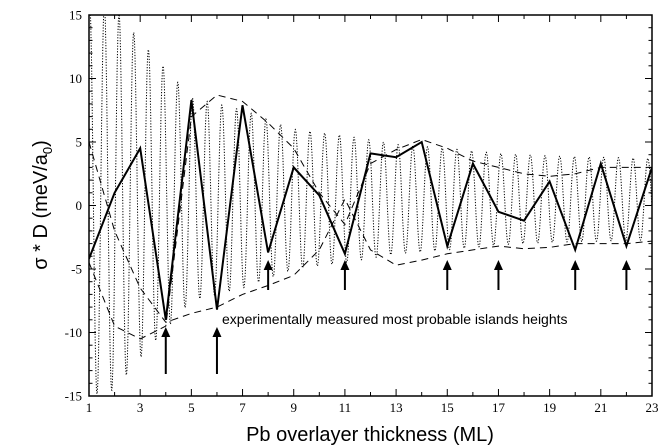 Image resolution: width=668 pixels, height=448 pixels. What do you see at coordinates (47, 150) in the screenshot?
I see `y-axis-title-sub: 0` at bounding box center [47, 150].